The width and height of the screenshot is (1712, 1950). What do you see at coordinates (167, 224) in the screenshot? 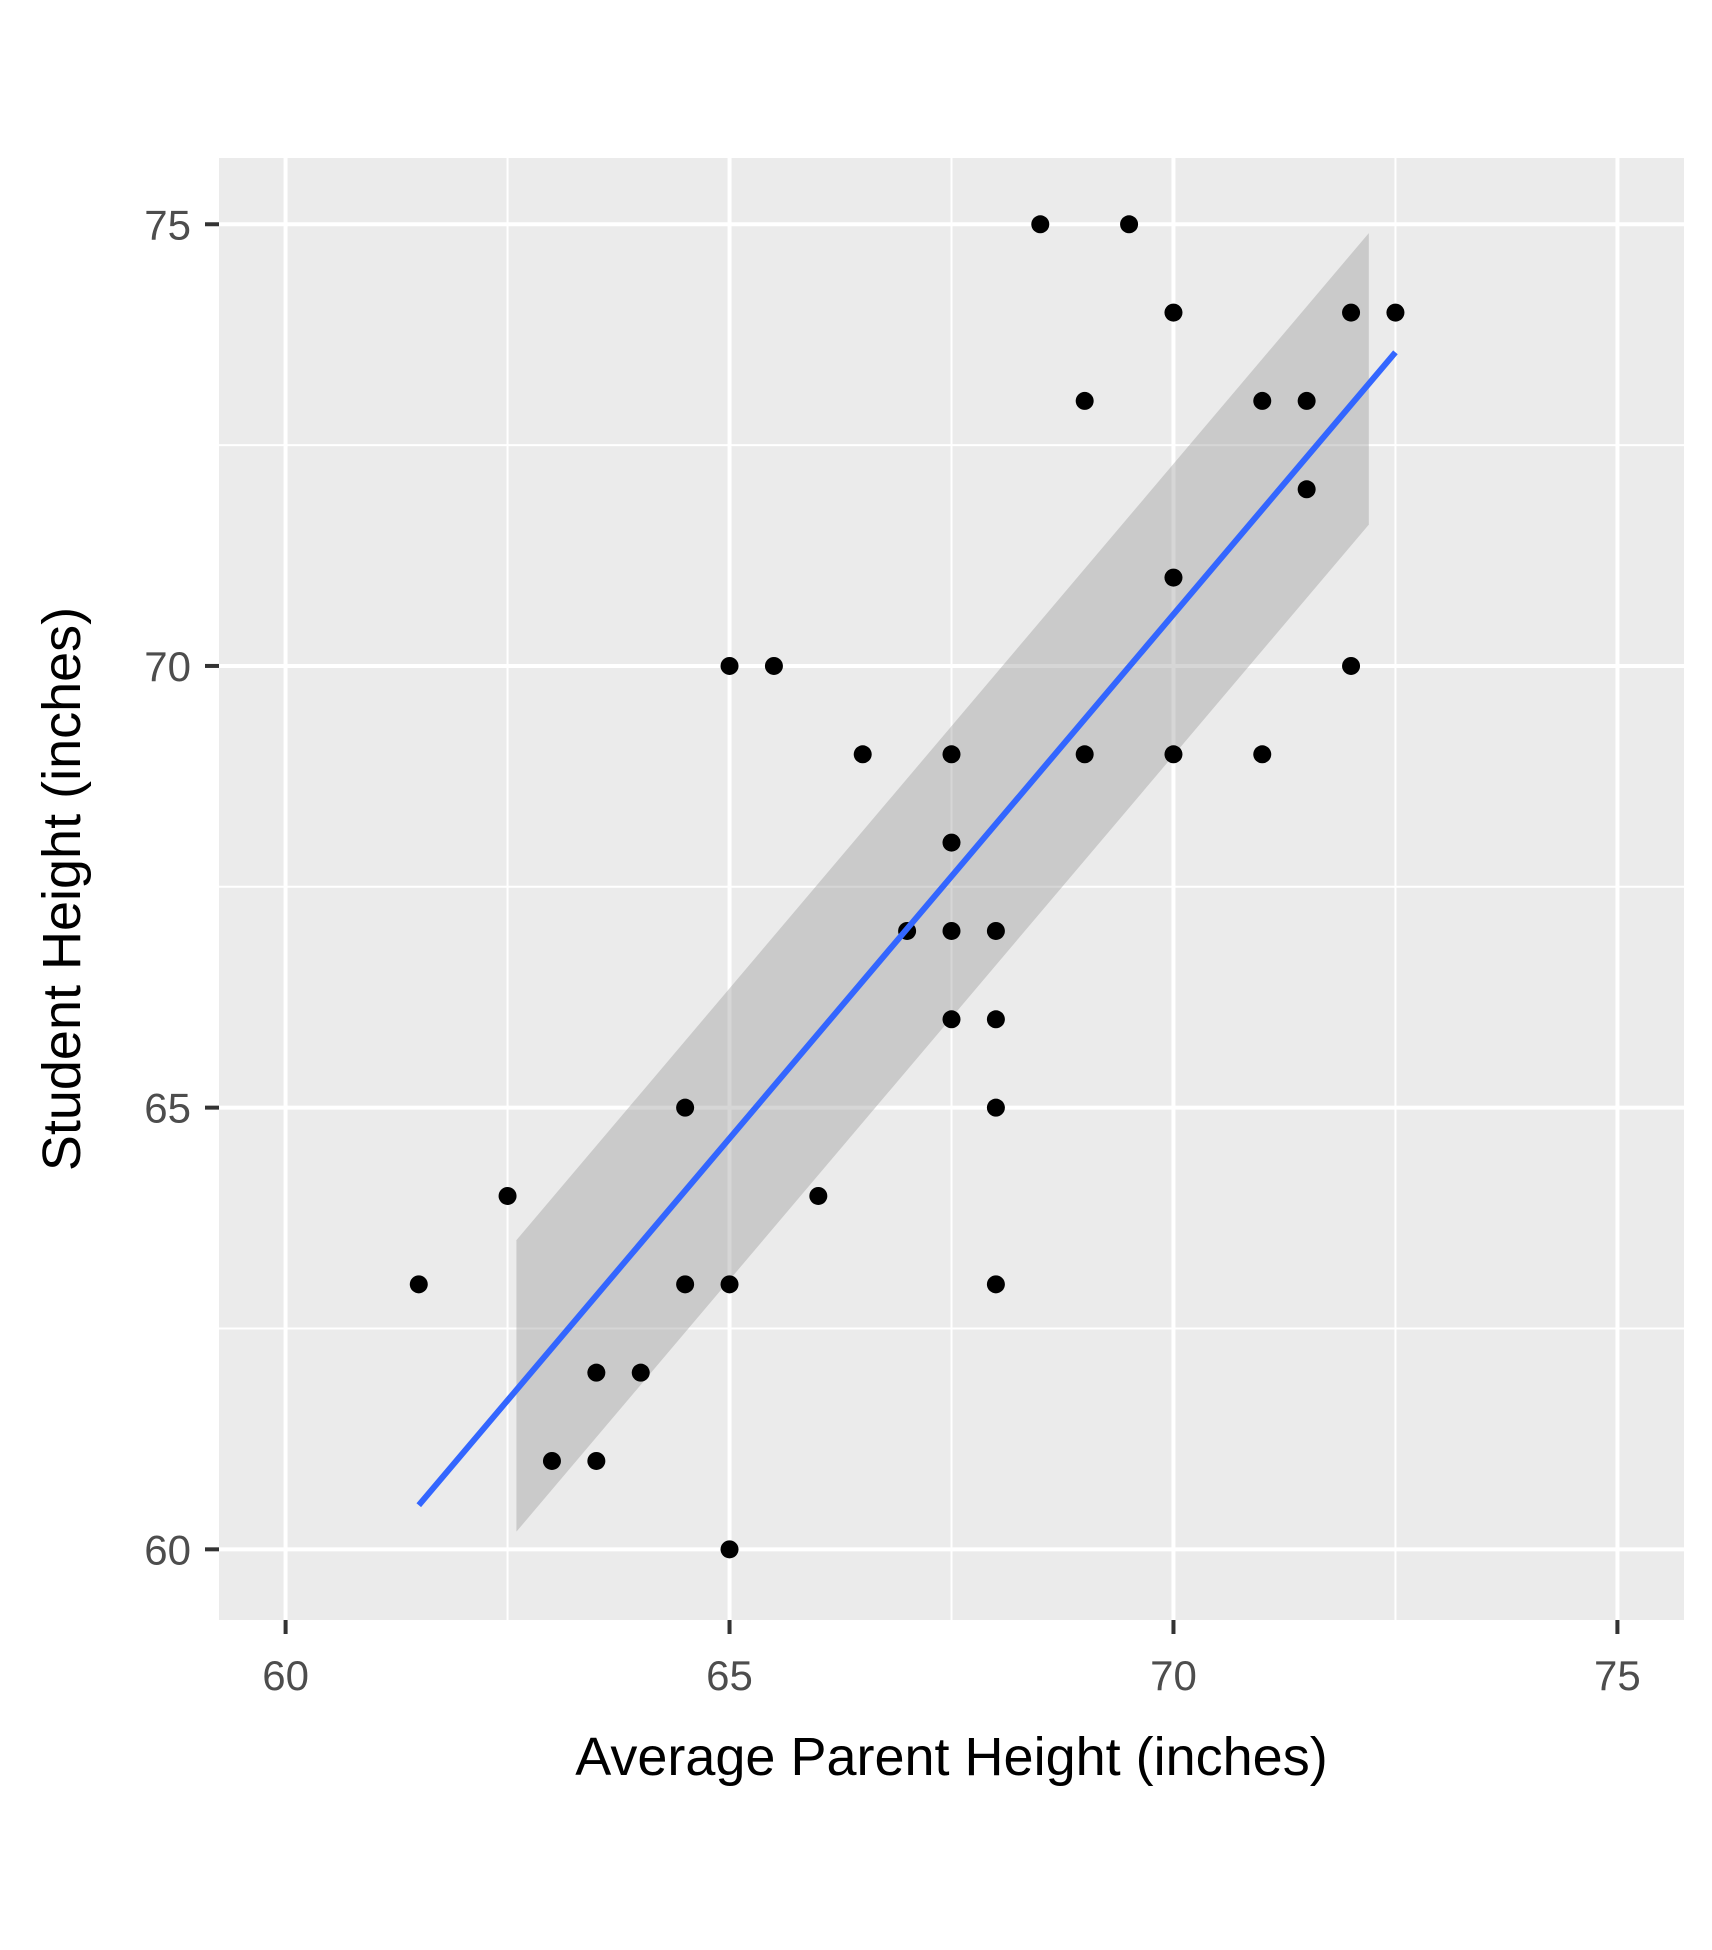
I see `y-tick-label: 75` at bounding box center [167, 224].